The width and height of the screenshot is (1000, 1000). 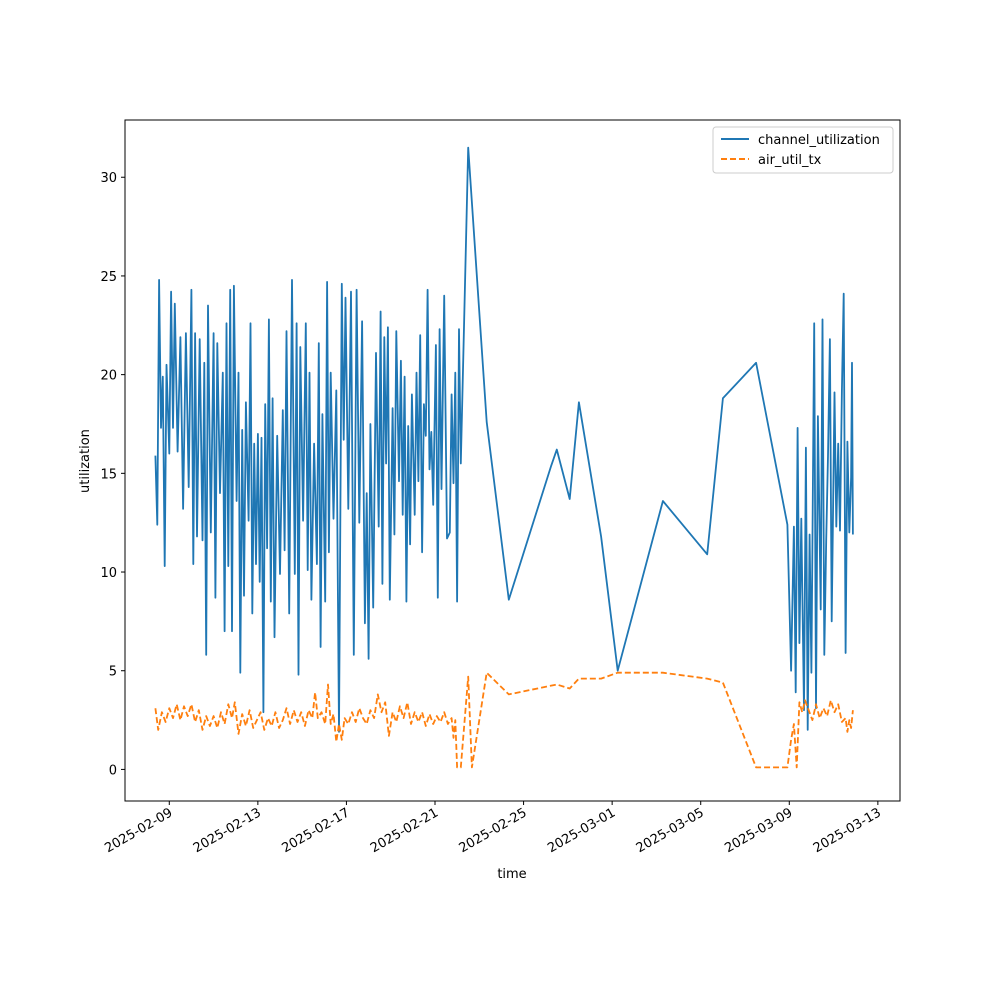 I want to click on legend: channel_utilization air_util_tx, so click(x=803, y=150).